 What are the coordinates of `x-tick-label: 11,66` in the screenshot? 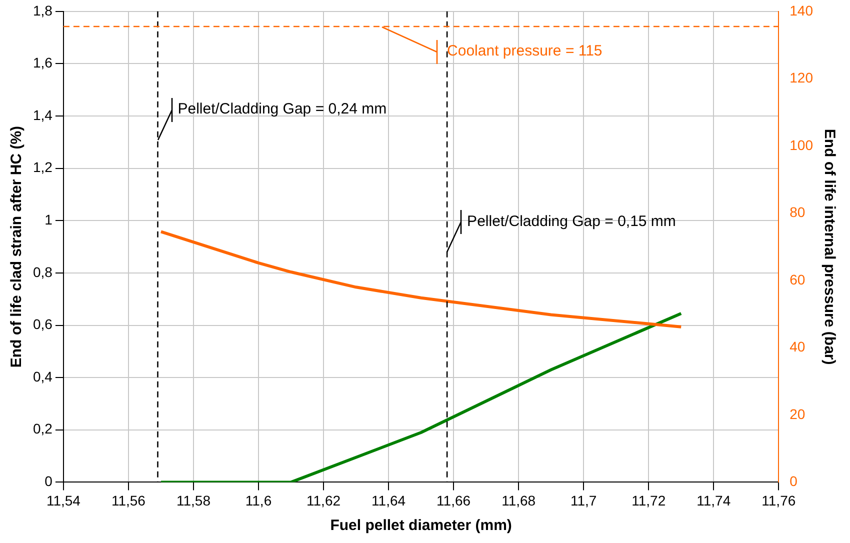 It's located at (453, 500).